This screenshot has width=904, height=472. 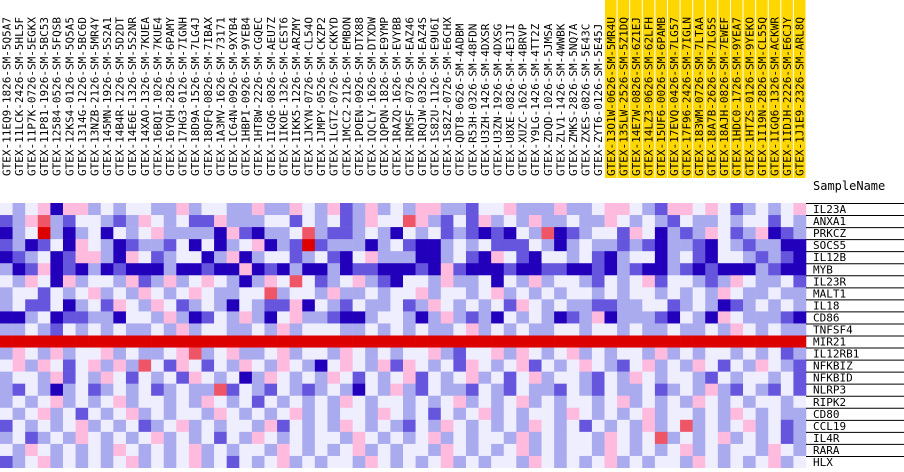 What do you see at coordinates (775, 96) in the screenshot?
I see `column-label: GTEX-1IGQ6-1326-SM-ACKWR` at bounding box center [775, 96].